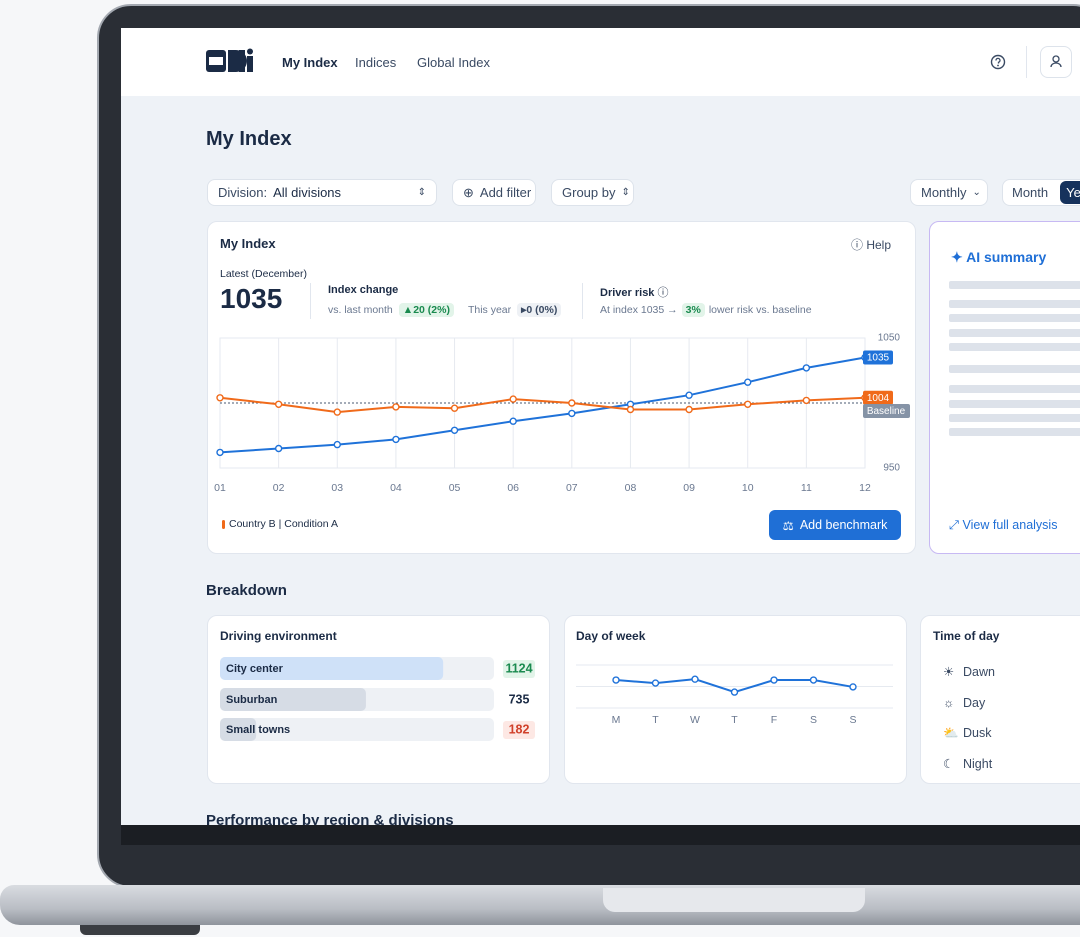  Describe the element at coordinates (494, 192) in the screenshot. I see `add-filter-button: ⊕ Add filter` at that location.